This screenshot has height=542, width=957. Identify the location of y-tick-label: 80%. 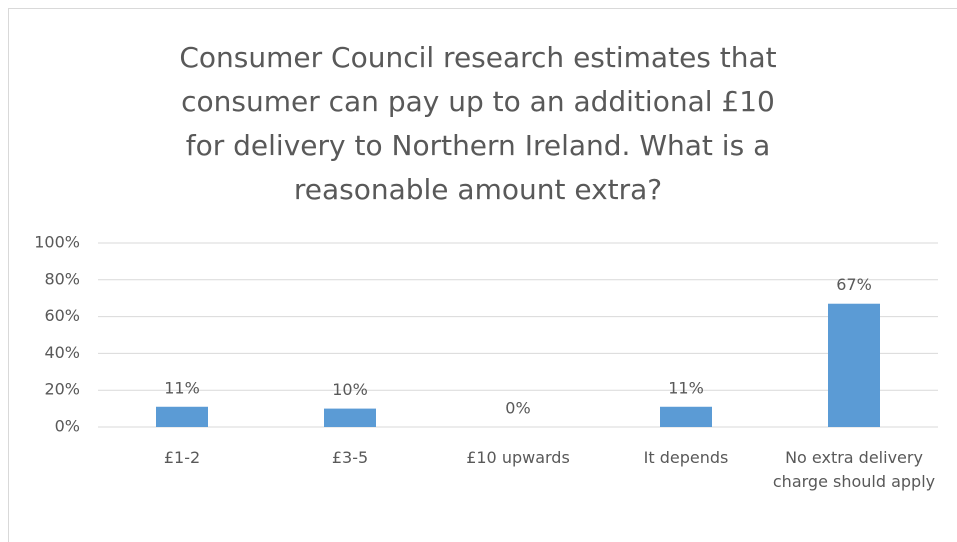
(62, 278).